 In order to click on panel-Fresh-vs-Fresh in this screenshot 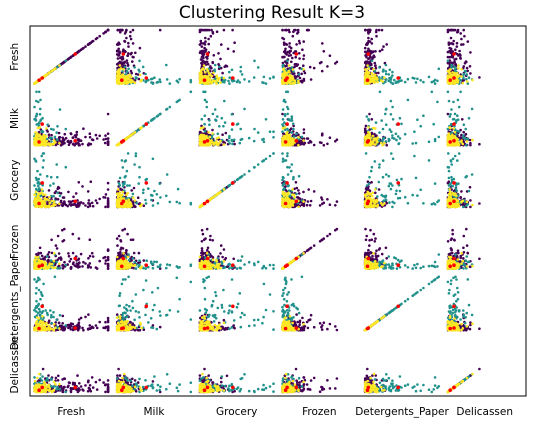, I will do `click(71, 56)`.